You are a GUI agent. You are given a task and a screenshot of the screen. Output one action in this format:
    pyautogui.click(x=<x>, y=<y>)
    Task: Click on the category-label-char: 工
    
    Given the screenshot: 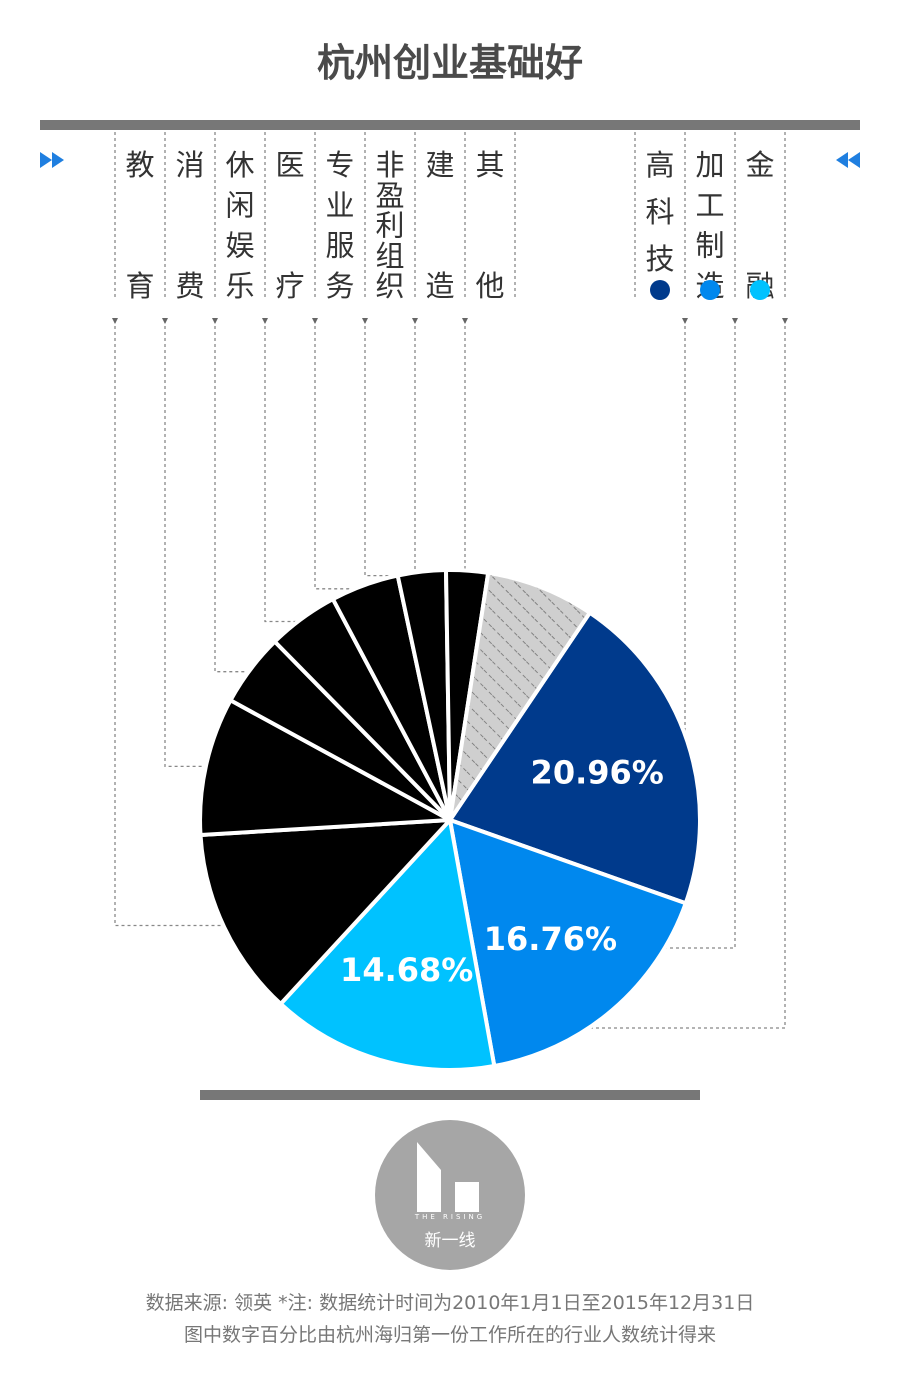 What is the action you would take?
    pyautogui.click(x=709, y=205)
    